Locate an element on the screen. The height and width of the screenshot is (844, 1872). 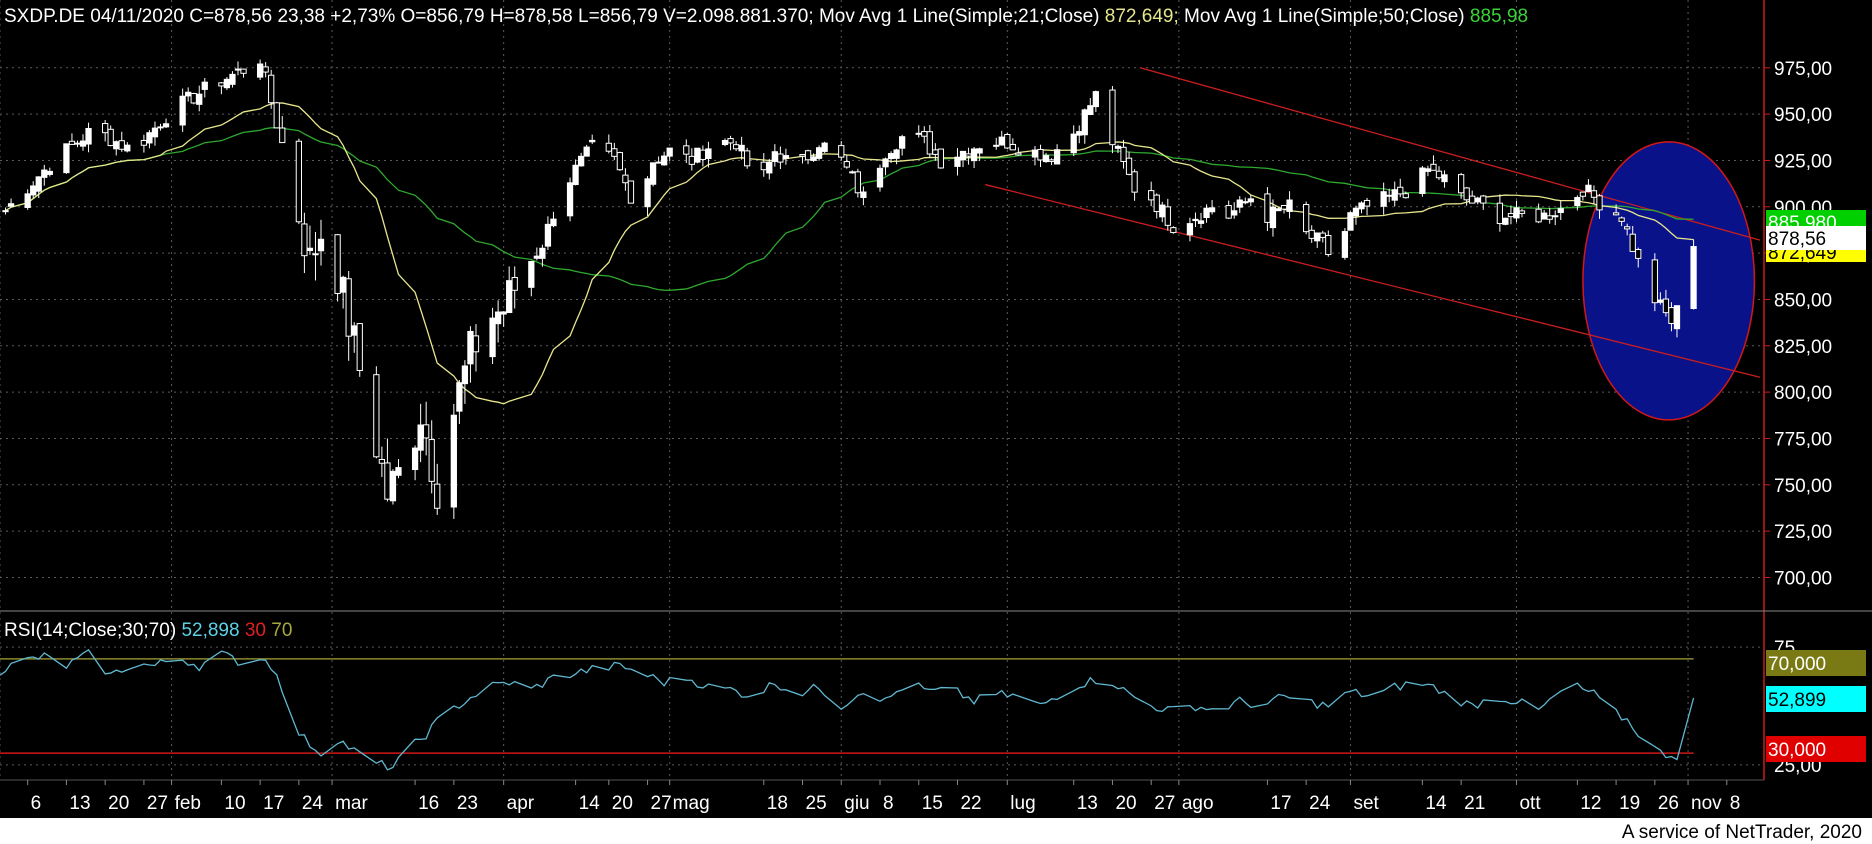
header-high: H=878,58 is located at coordinates (531, 16).